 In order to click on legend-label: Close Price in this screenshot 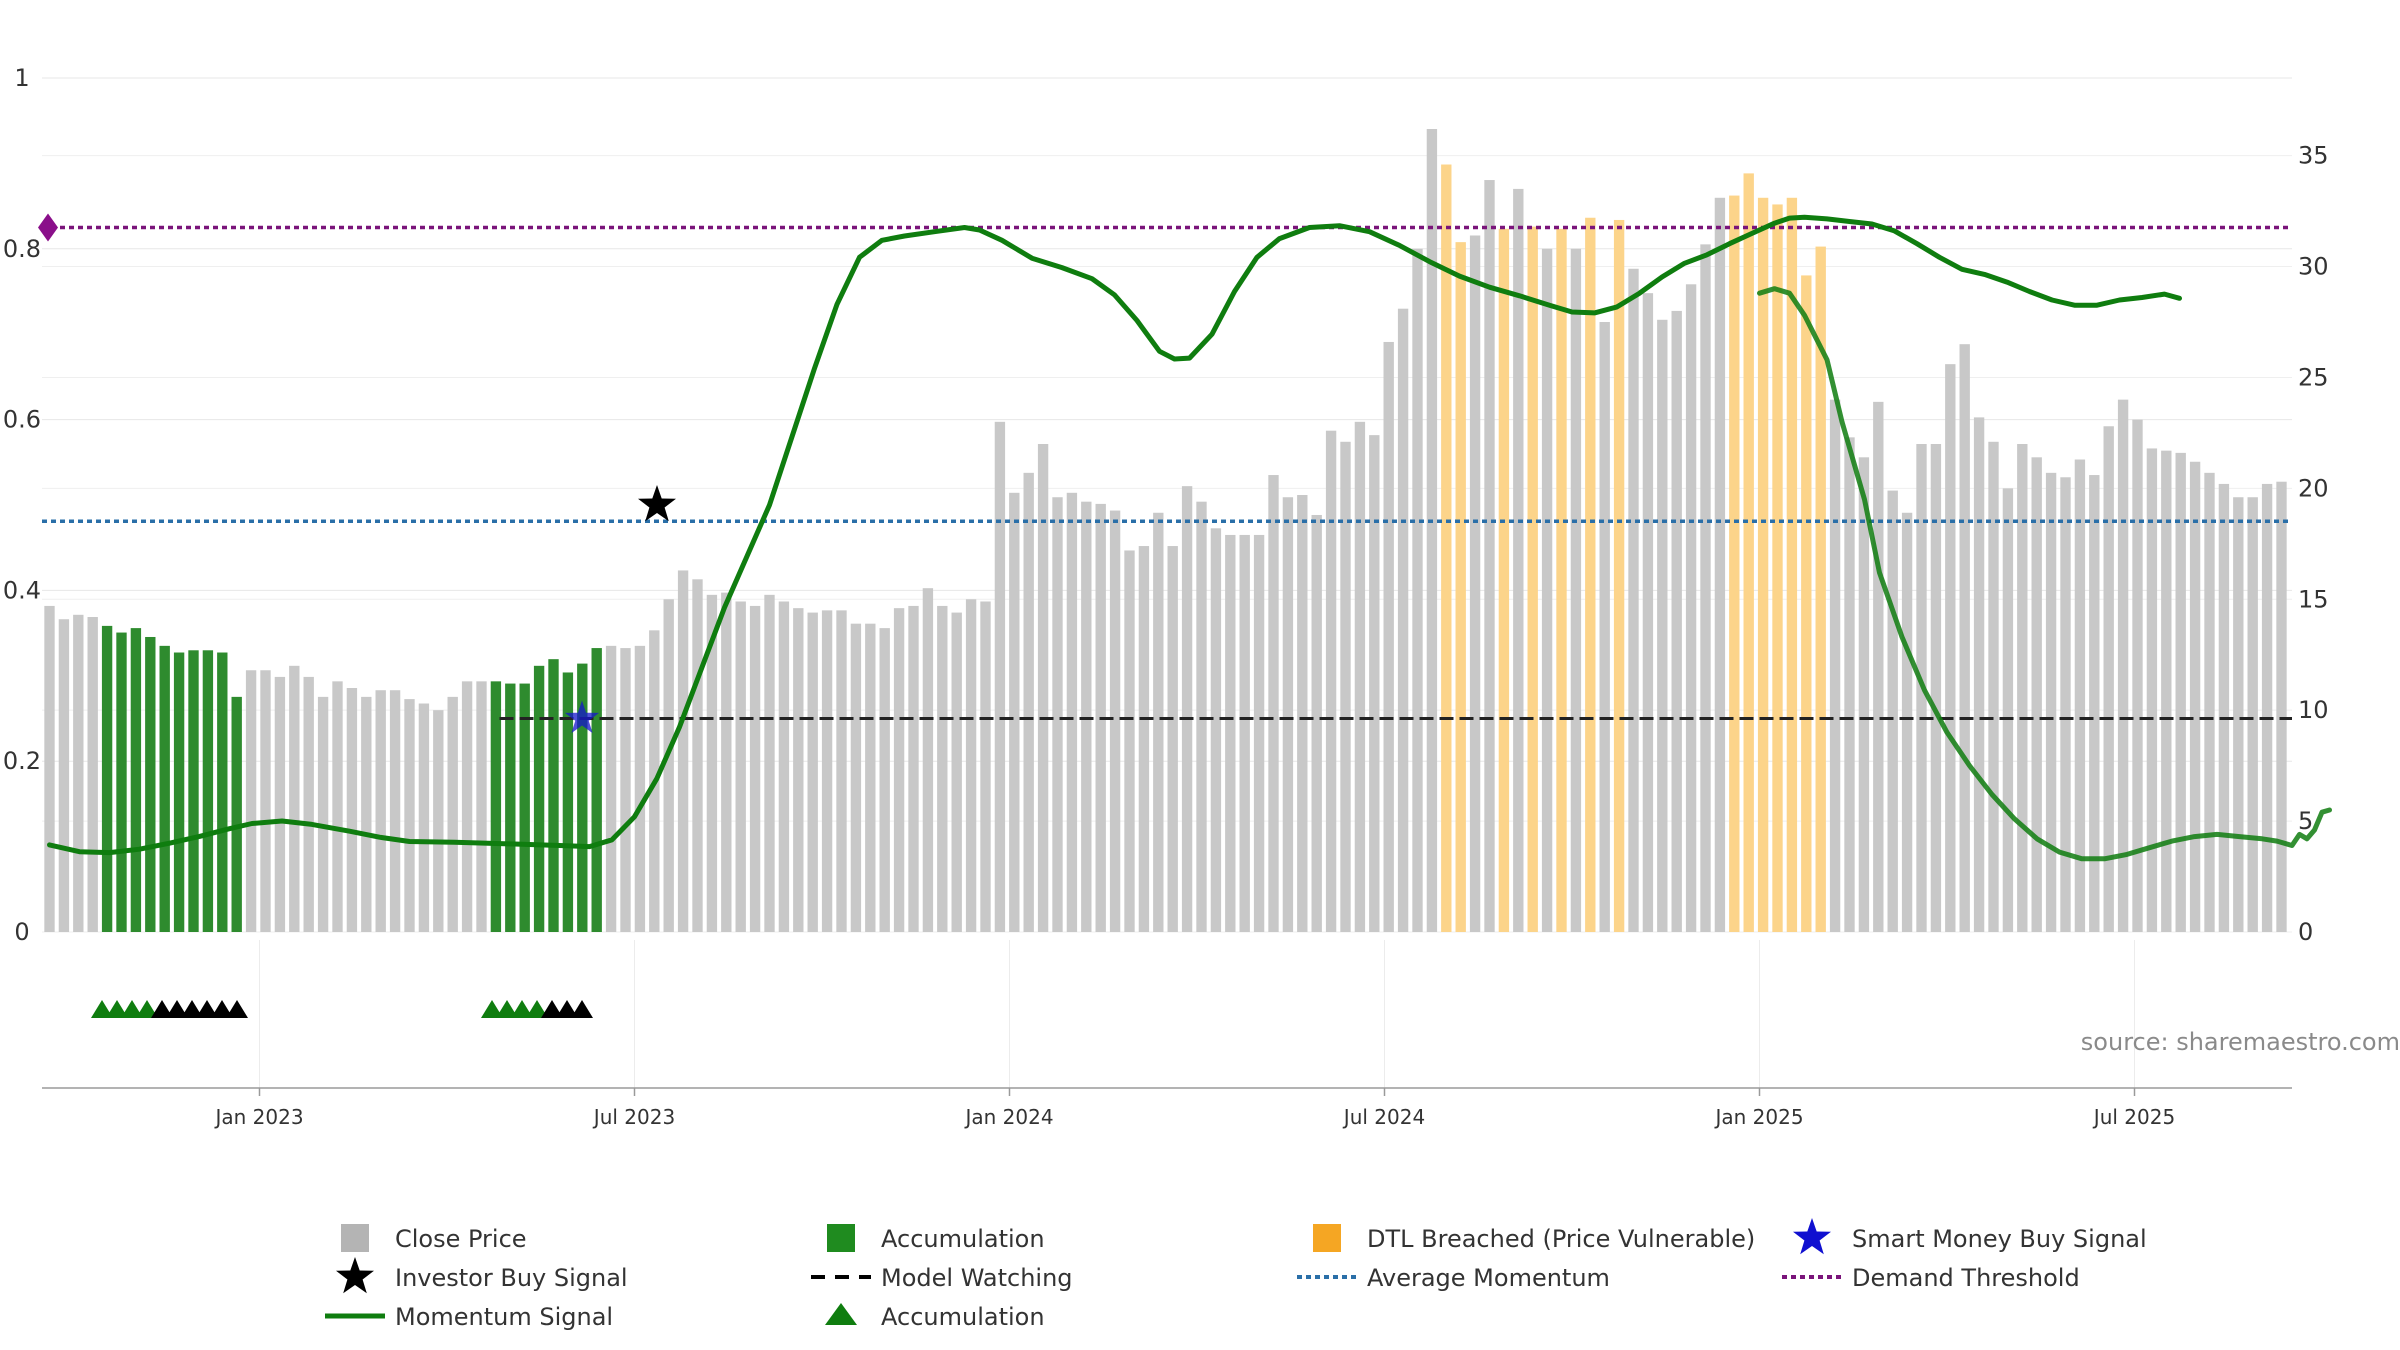, I will do `click(461, 1239)`.